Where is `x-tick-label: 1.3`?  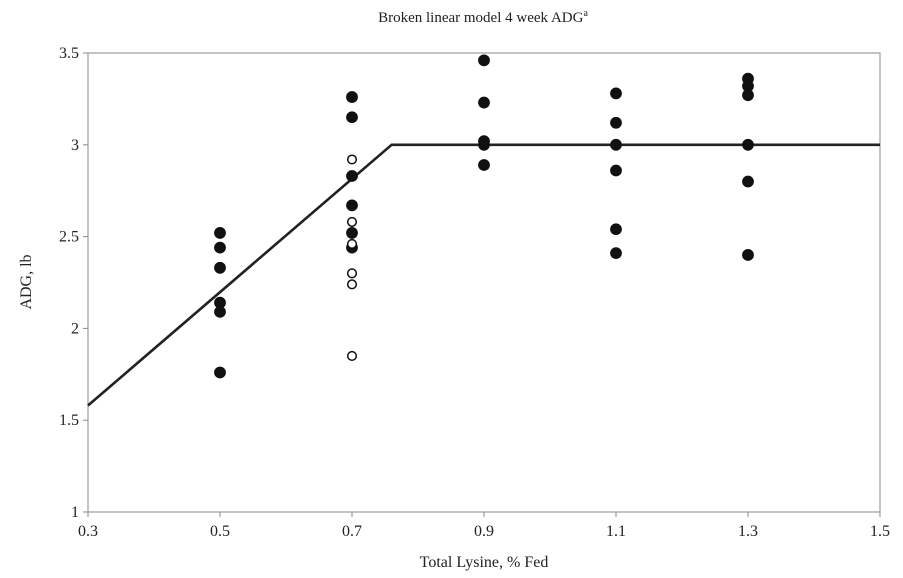 x-tick-label: 1.3 is located at coordinates (748, 531).